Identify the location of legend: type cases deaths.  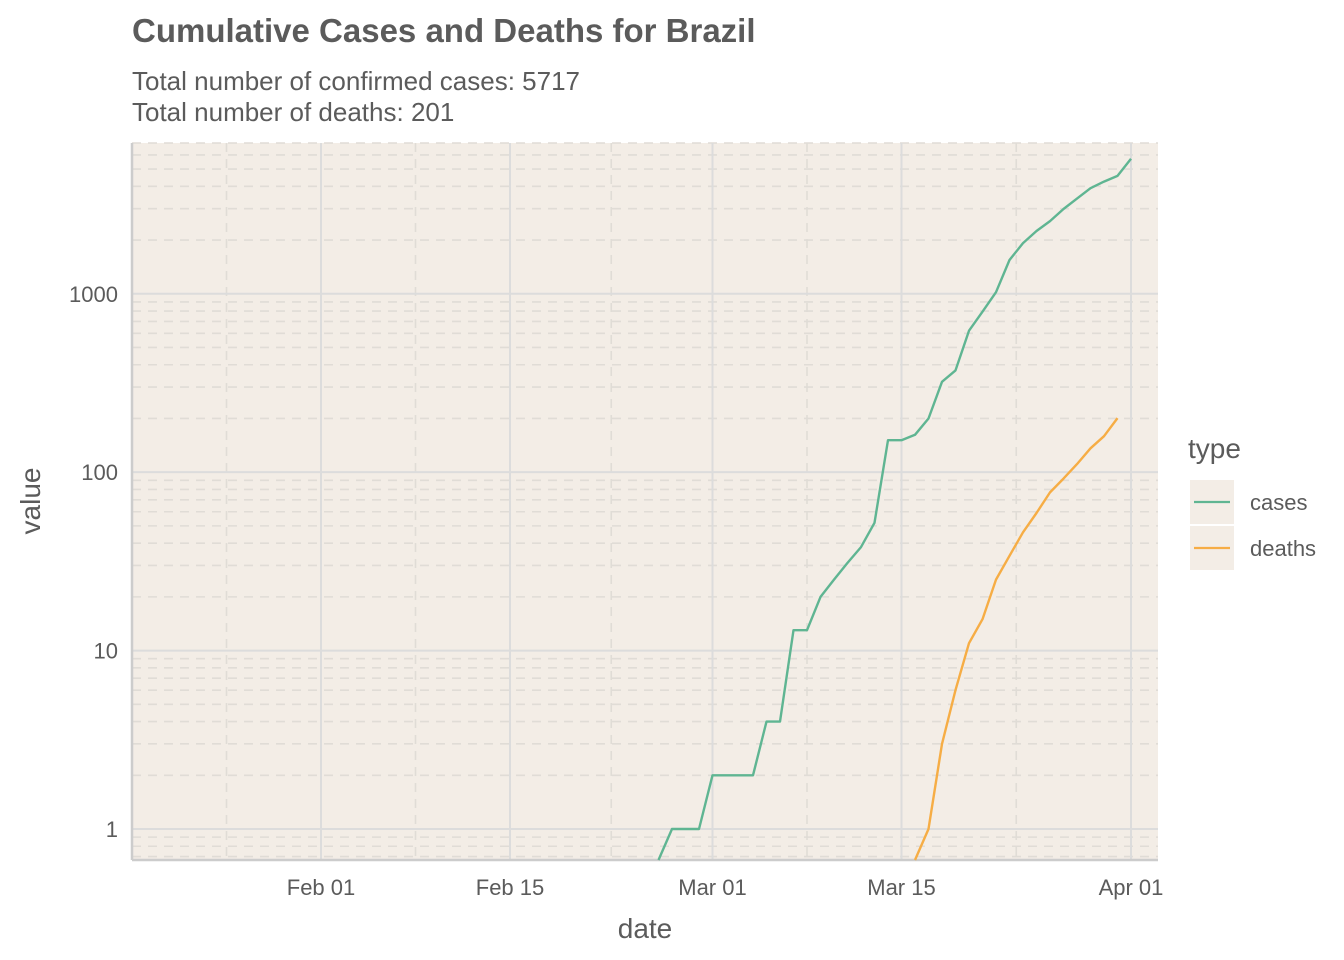
(1252, 501).